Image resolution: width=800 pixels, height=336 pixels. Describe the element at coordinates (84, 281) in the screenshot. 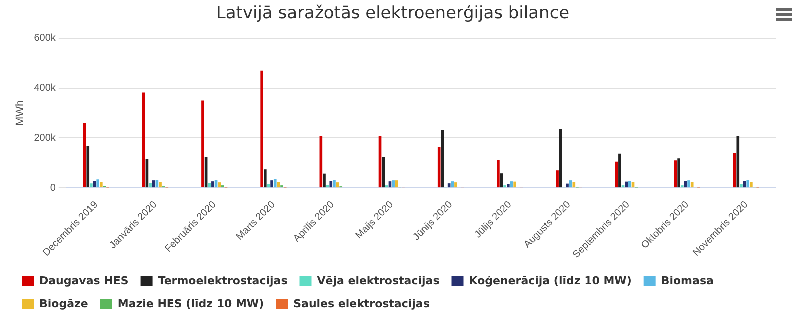

I see `legend-label: Daugavas HES` at that location.